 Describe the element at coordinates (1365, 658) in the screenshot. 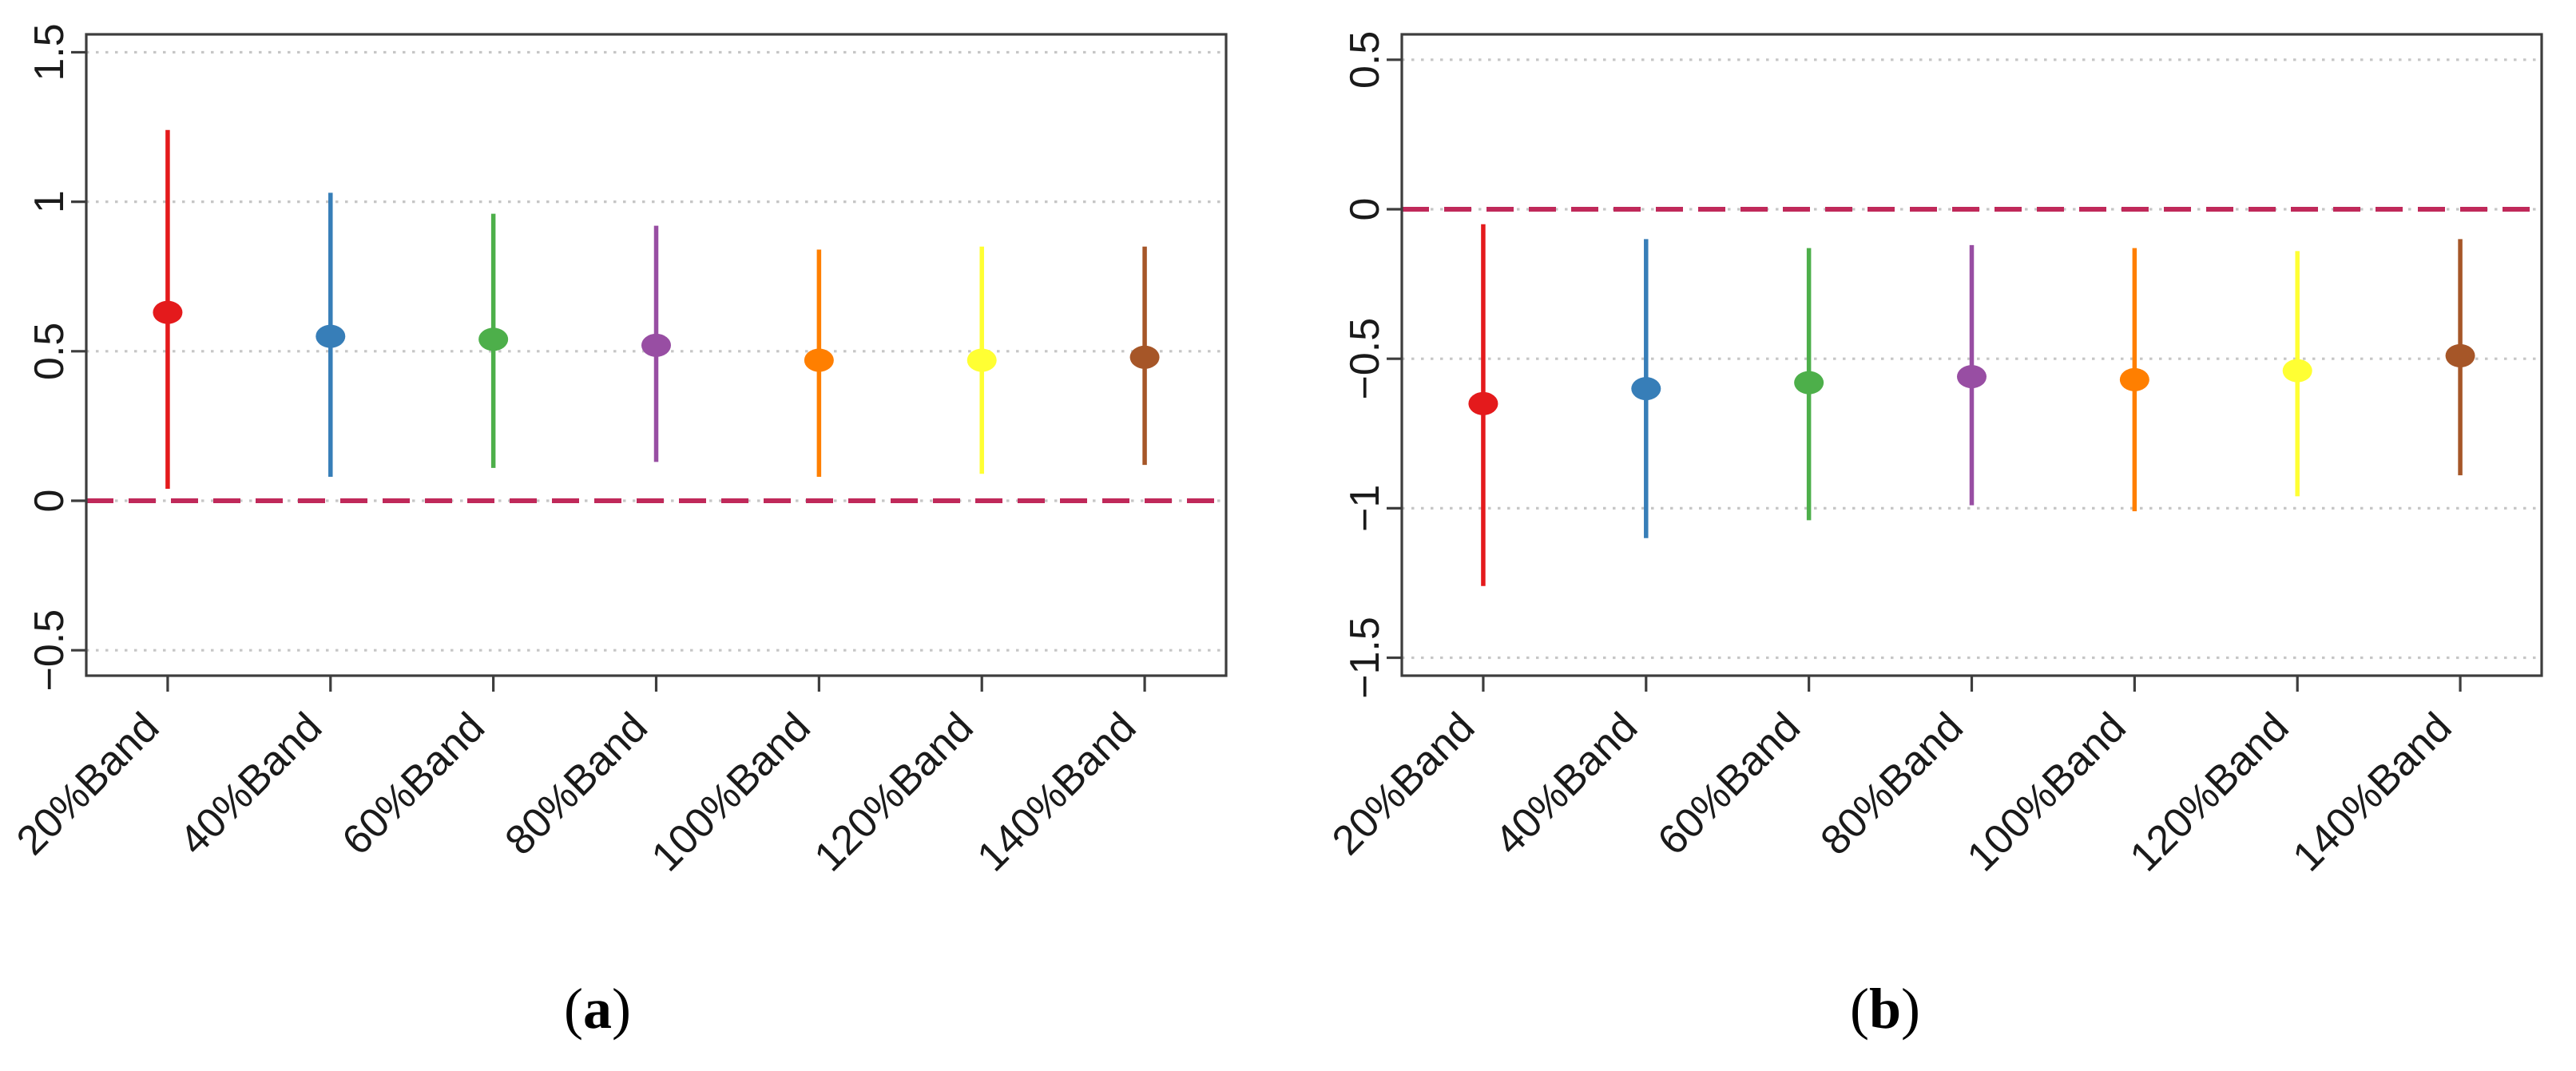

I see `y-tick-label: −1.5` at that location.